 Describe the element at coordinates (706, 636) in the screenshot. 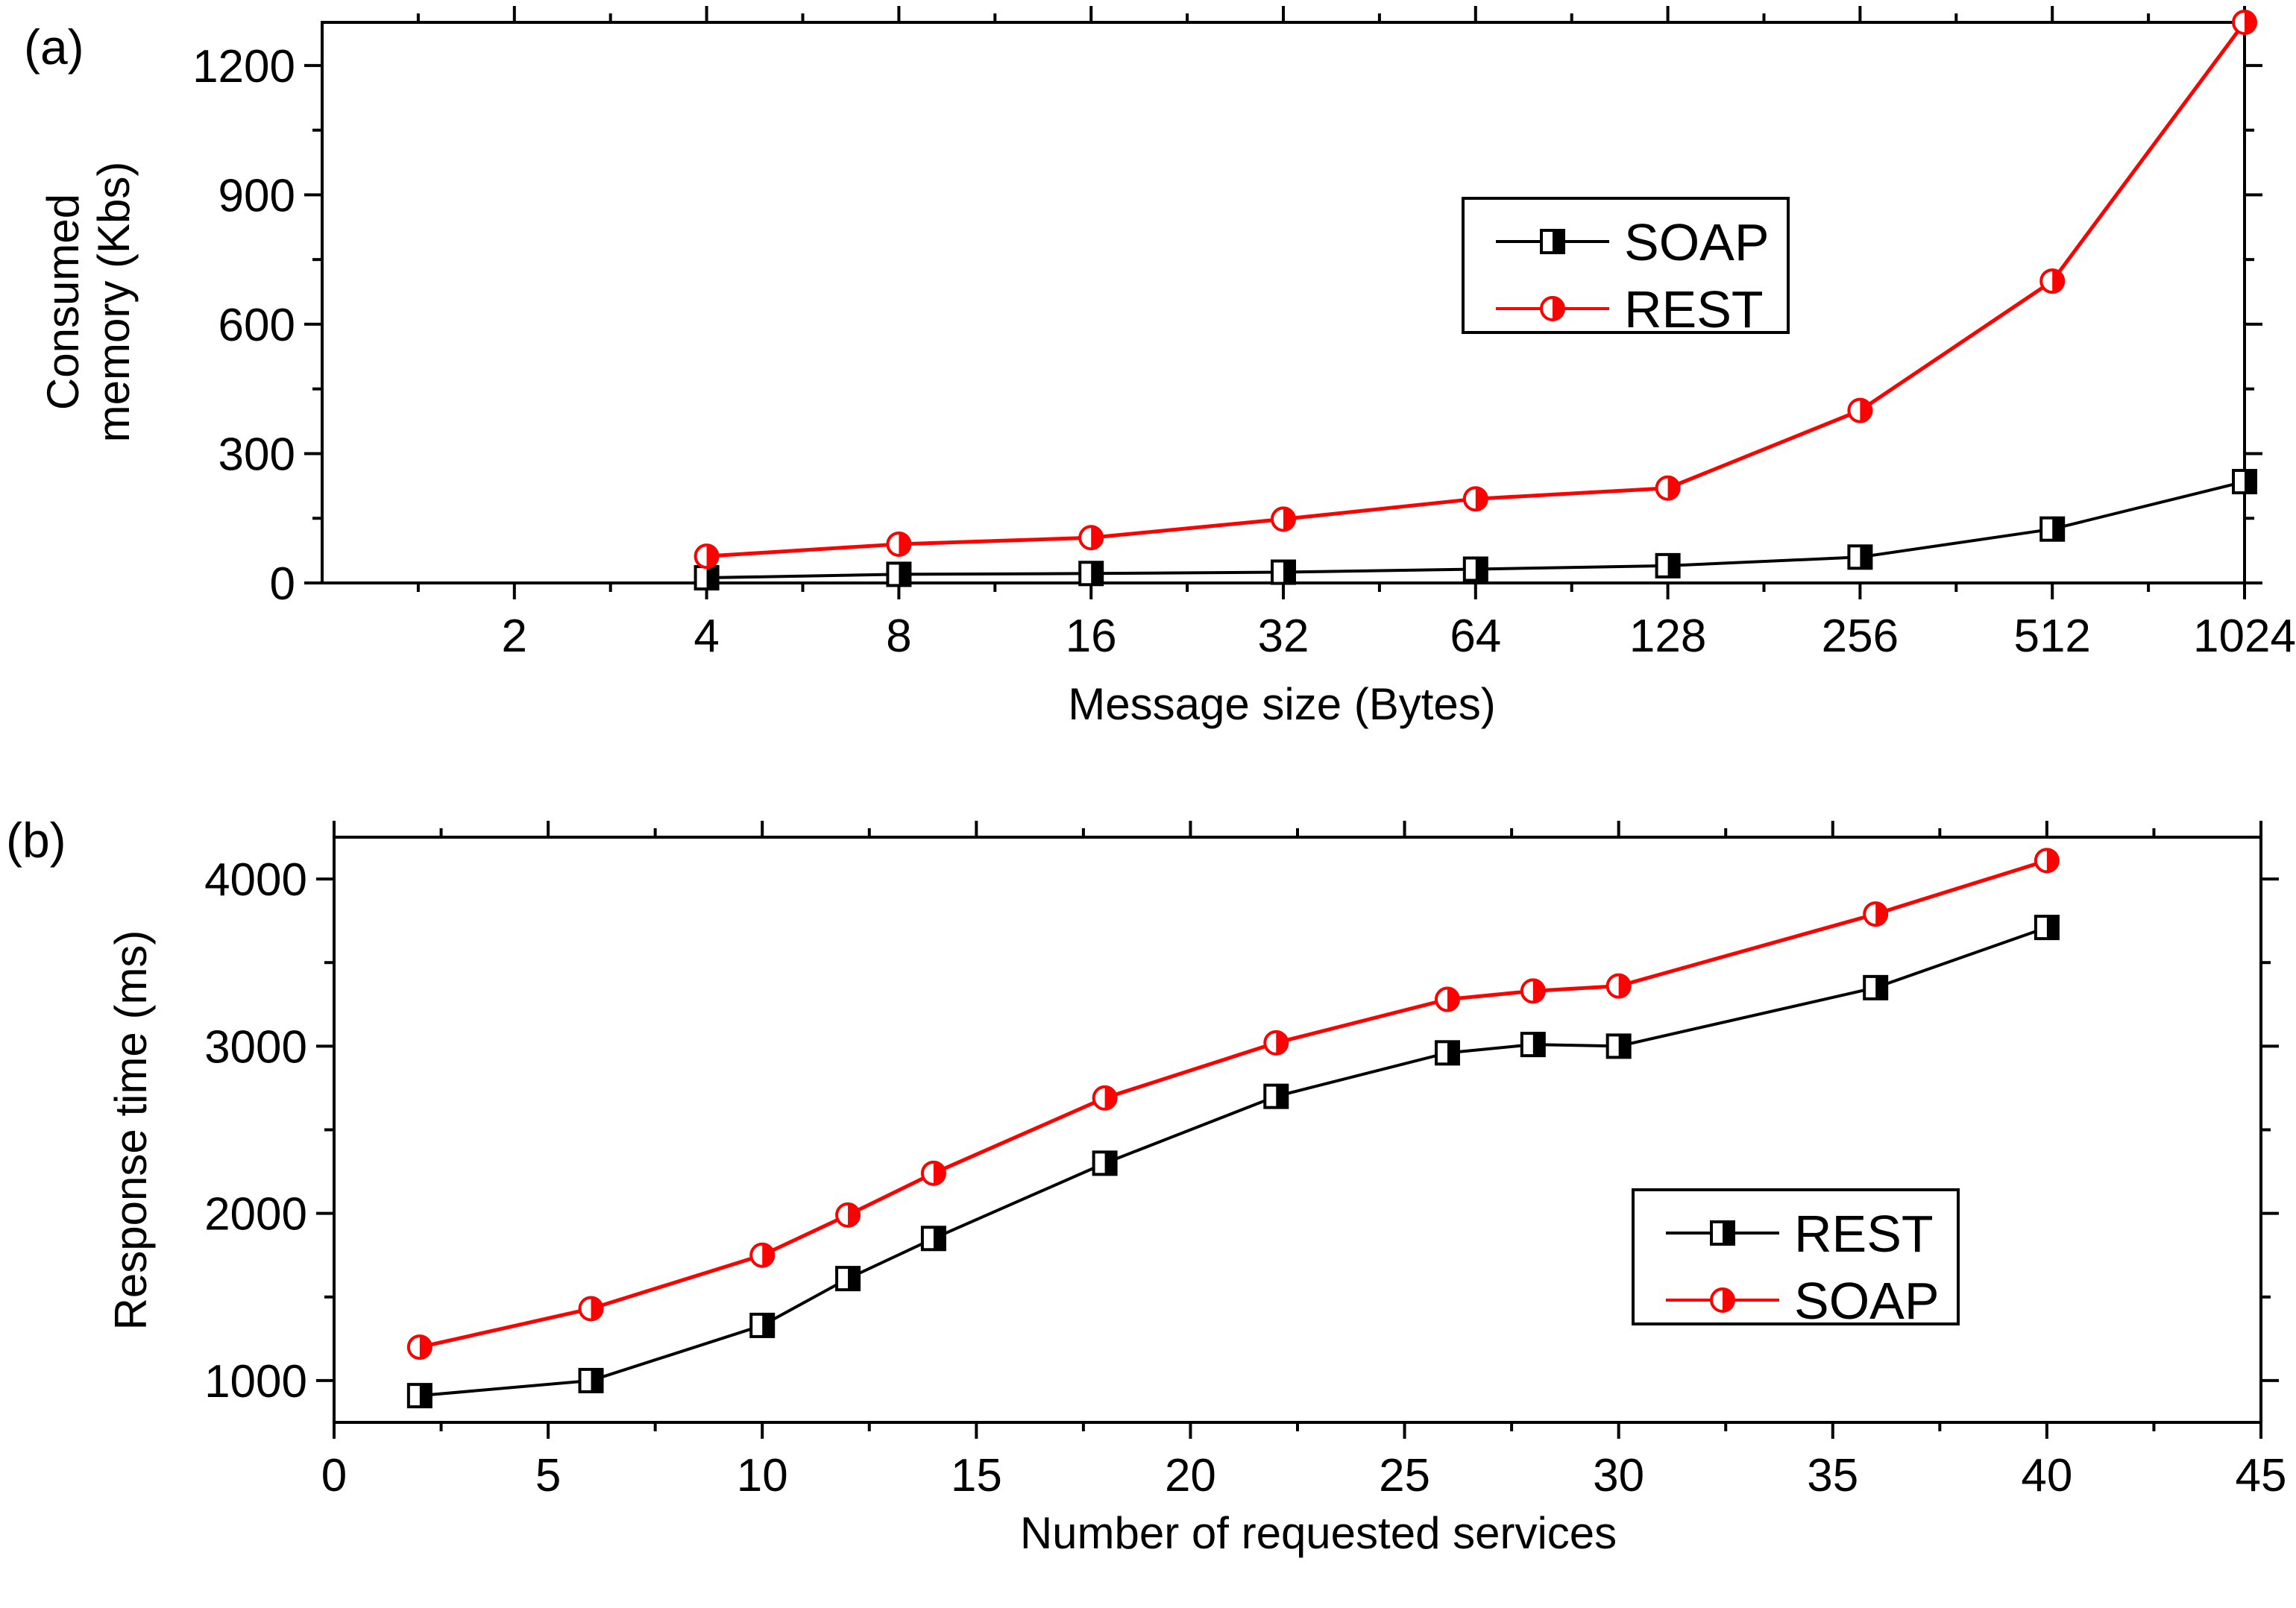

I see `x-tick-label: 4` at that location.